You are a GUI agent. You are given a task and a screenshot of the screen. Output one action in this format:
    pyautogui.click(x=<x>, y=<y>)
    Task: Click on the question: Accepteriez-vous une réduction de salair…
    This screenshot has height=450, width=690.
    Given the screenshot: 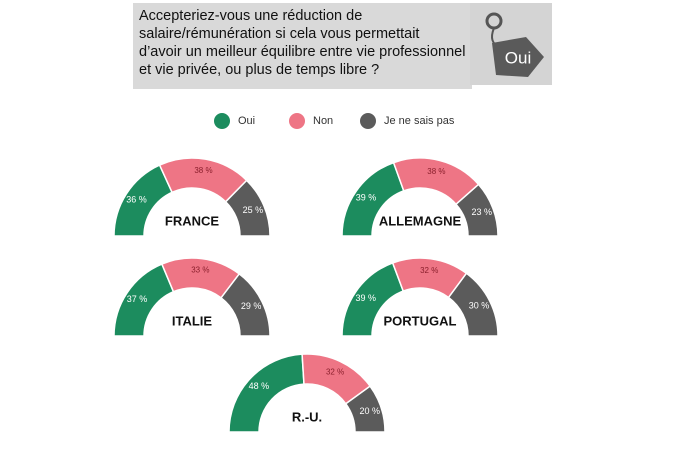 What is the action you would take?
    pyautogui.click(x=302, y=43)
    